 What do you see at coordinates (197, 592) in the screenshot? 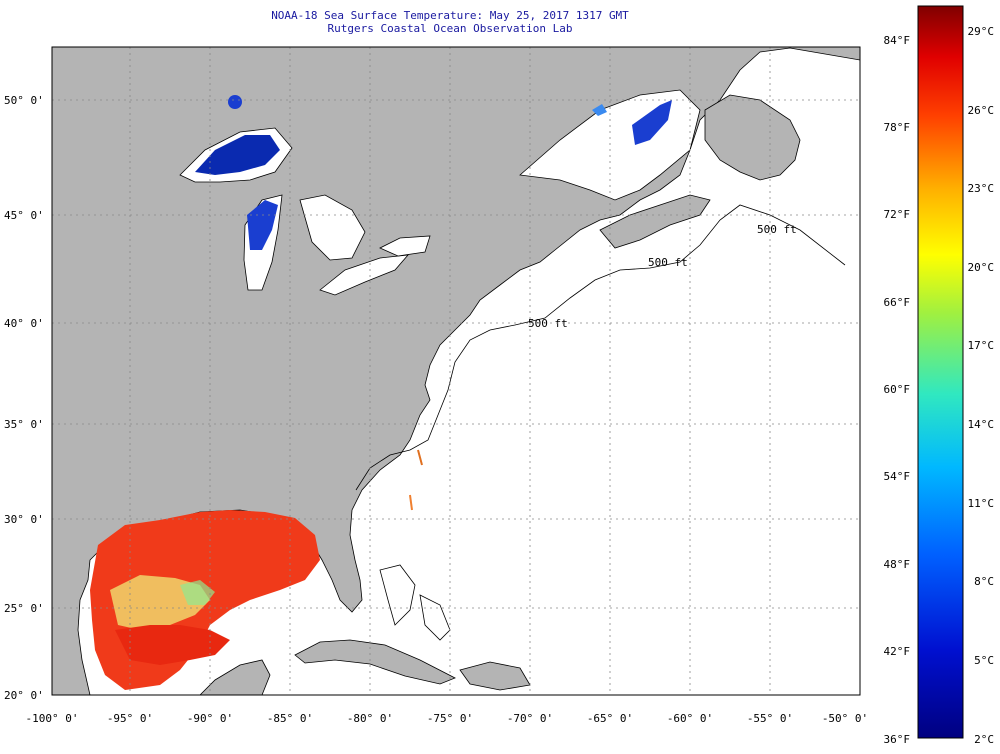
I see `gulf-sst-cool-patch` at bounding box center [197, 592].